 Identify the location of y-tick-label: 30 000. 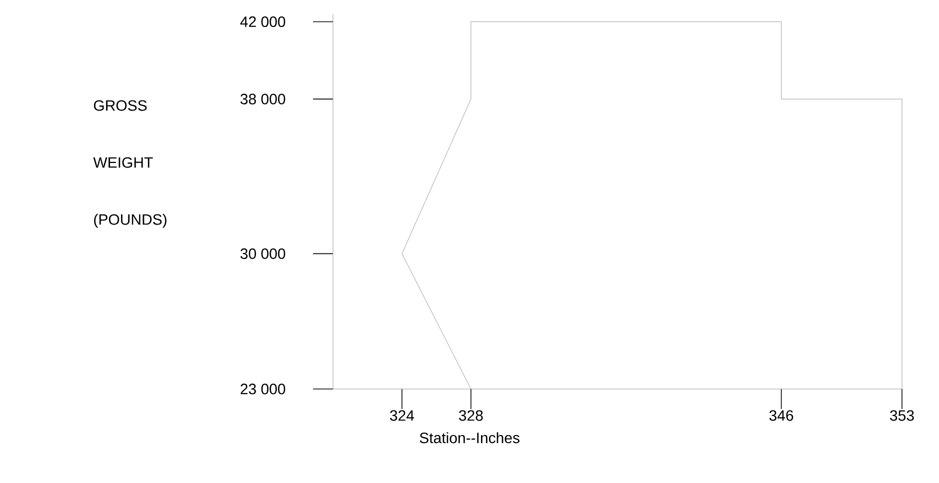
(263, 253).